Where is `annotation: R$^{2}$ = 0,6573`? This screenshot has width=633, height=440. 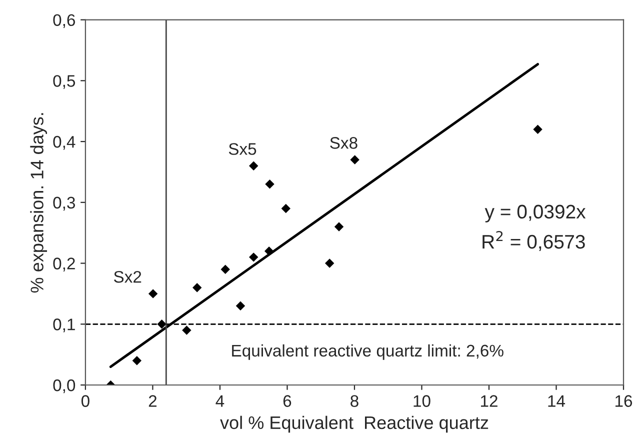 annotation: R$^{2}$ = 0,6573 is located at coordinates (533, 240).